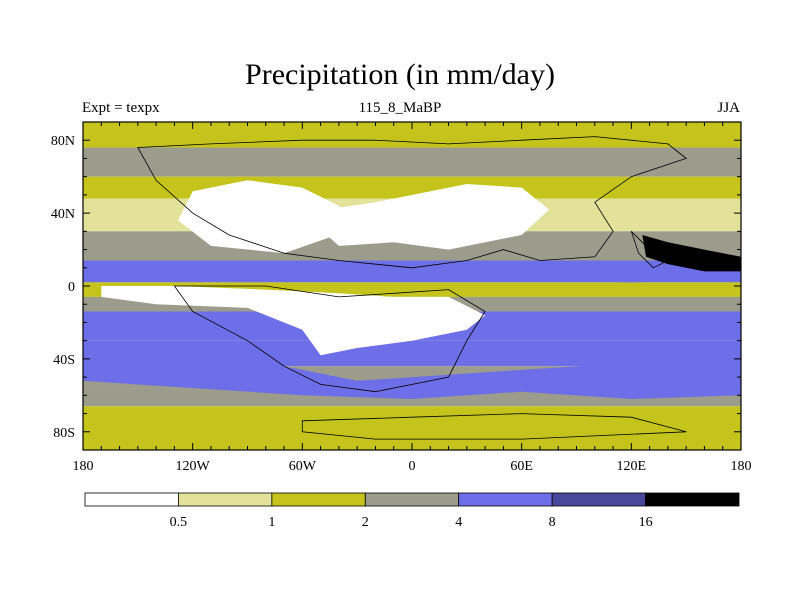 The width and height of the screenshot is (800, 600). Describe the element at coordinates (64, 360) in the screenshot. I see `y-tick-label: 40S` at that location.